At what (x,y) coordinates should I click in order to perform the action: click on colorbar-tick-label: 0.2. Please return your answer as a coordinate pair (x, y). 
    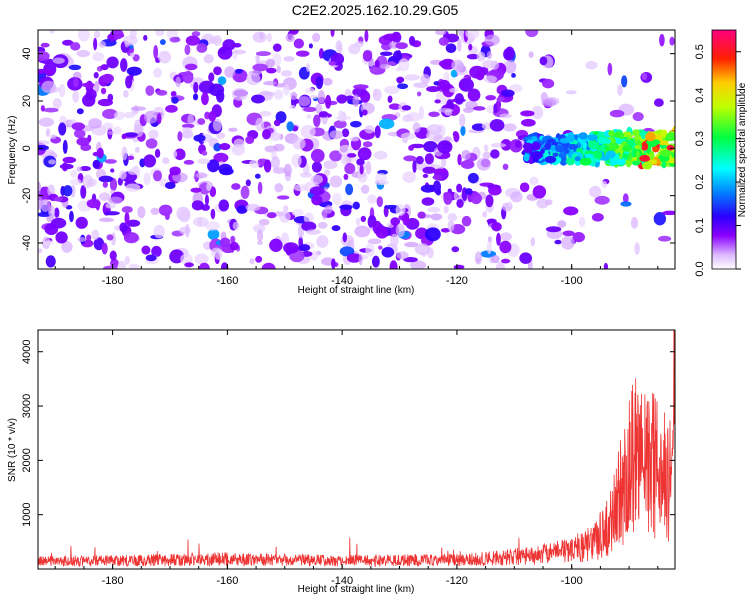
    Looking at the image, I should click on (700, 181).